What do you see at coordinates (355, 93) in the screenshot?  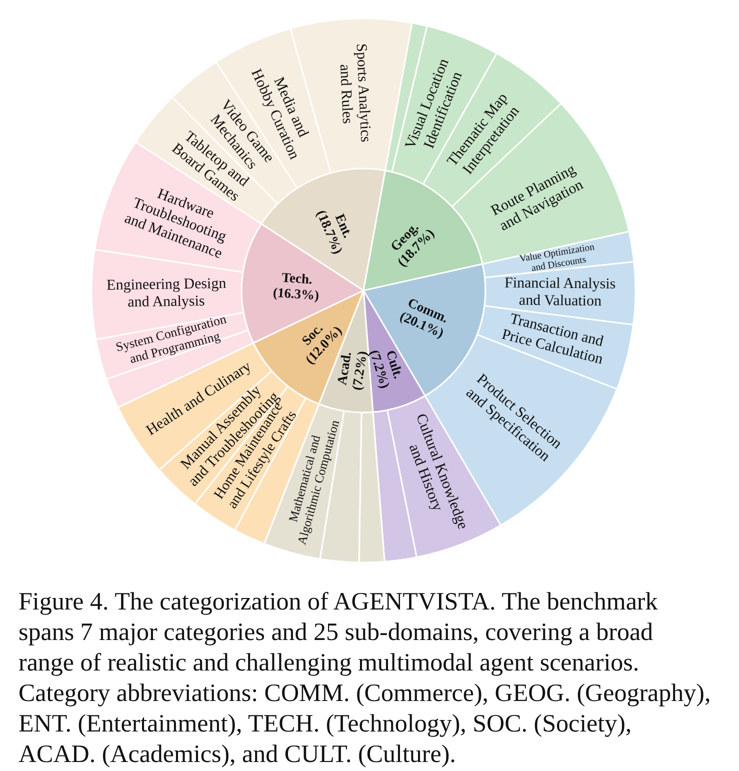 I see `data-label: Sports Analytics and Rules` at bounding box center [355, 93].